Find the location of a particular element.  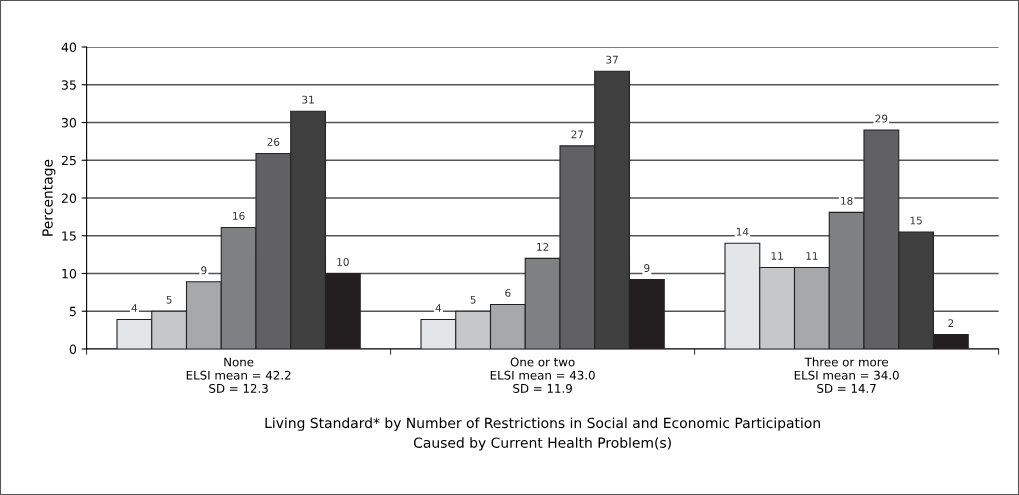

data-label: 12 is located at coordinates (543, 246).